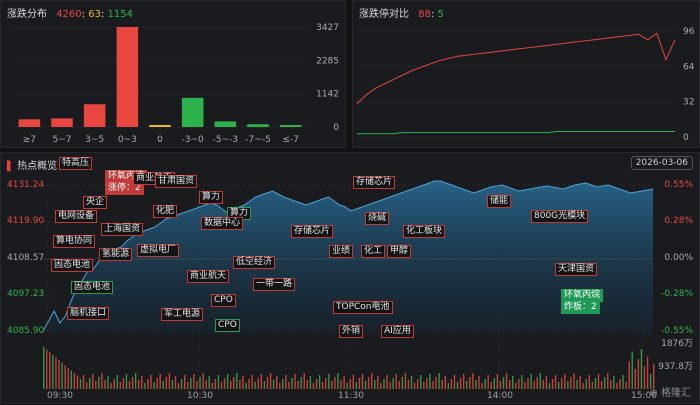  I want to click on x-tick-label: ≥7, so click(29, 140).